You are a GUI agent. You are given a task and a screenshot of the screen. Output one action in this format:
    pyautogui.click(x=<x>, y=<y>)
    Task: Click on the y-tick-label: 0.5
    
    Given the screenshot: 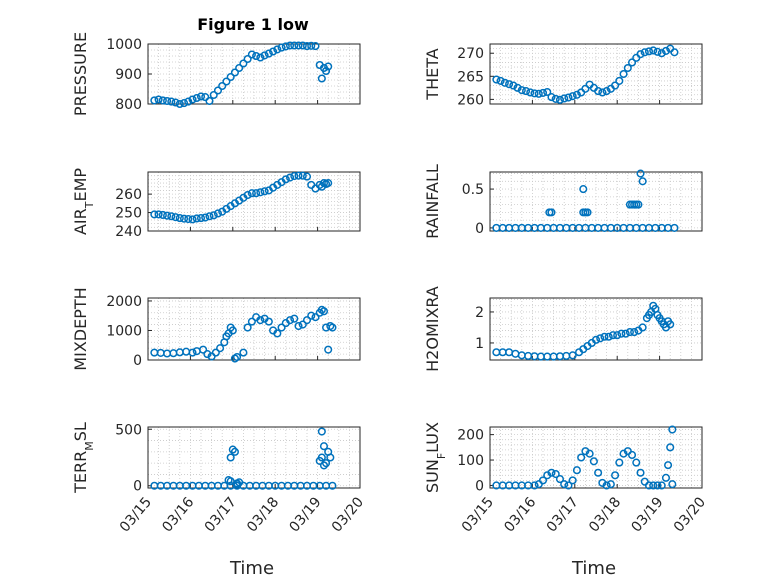 What is the action you would take?
    pyautogui.click(x=473, y=190)
    